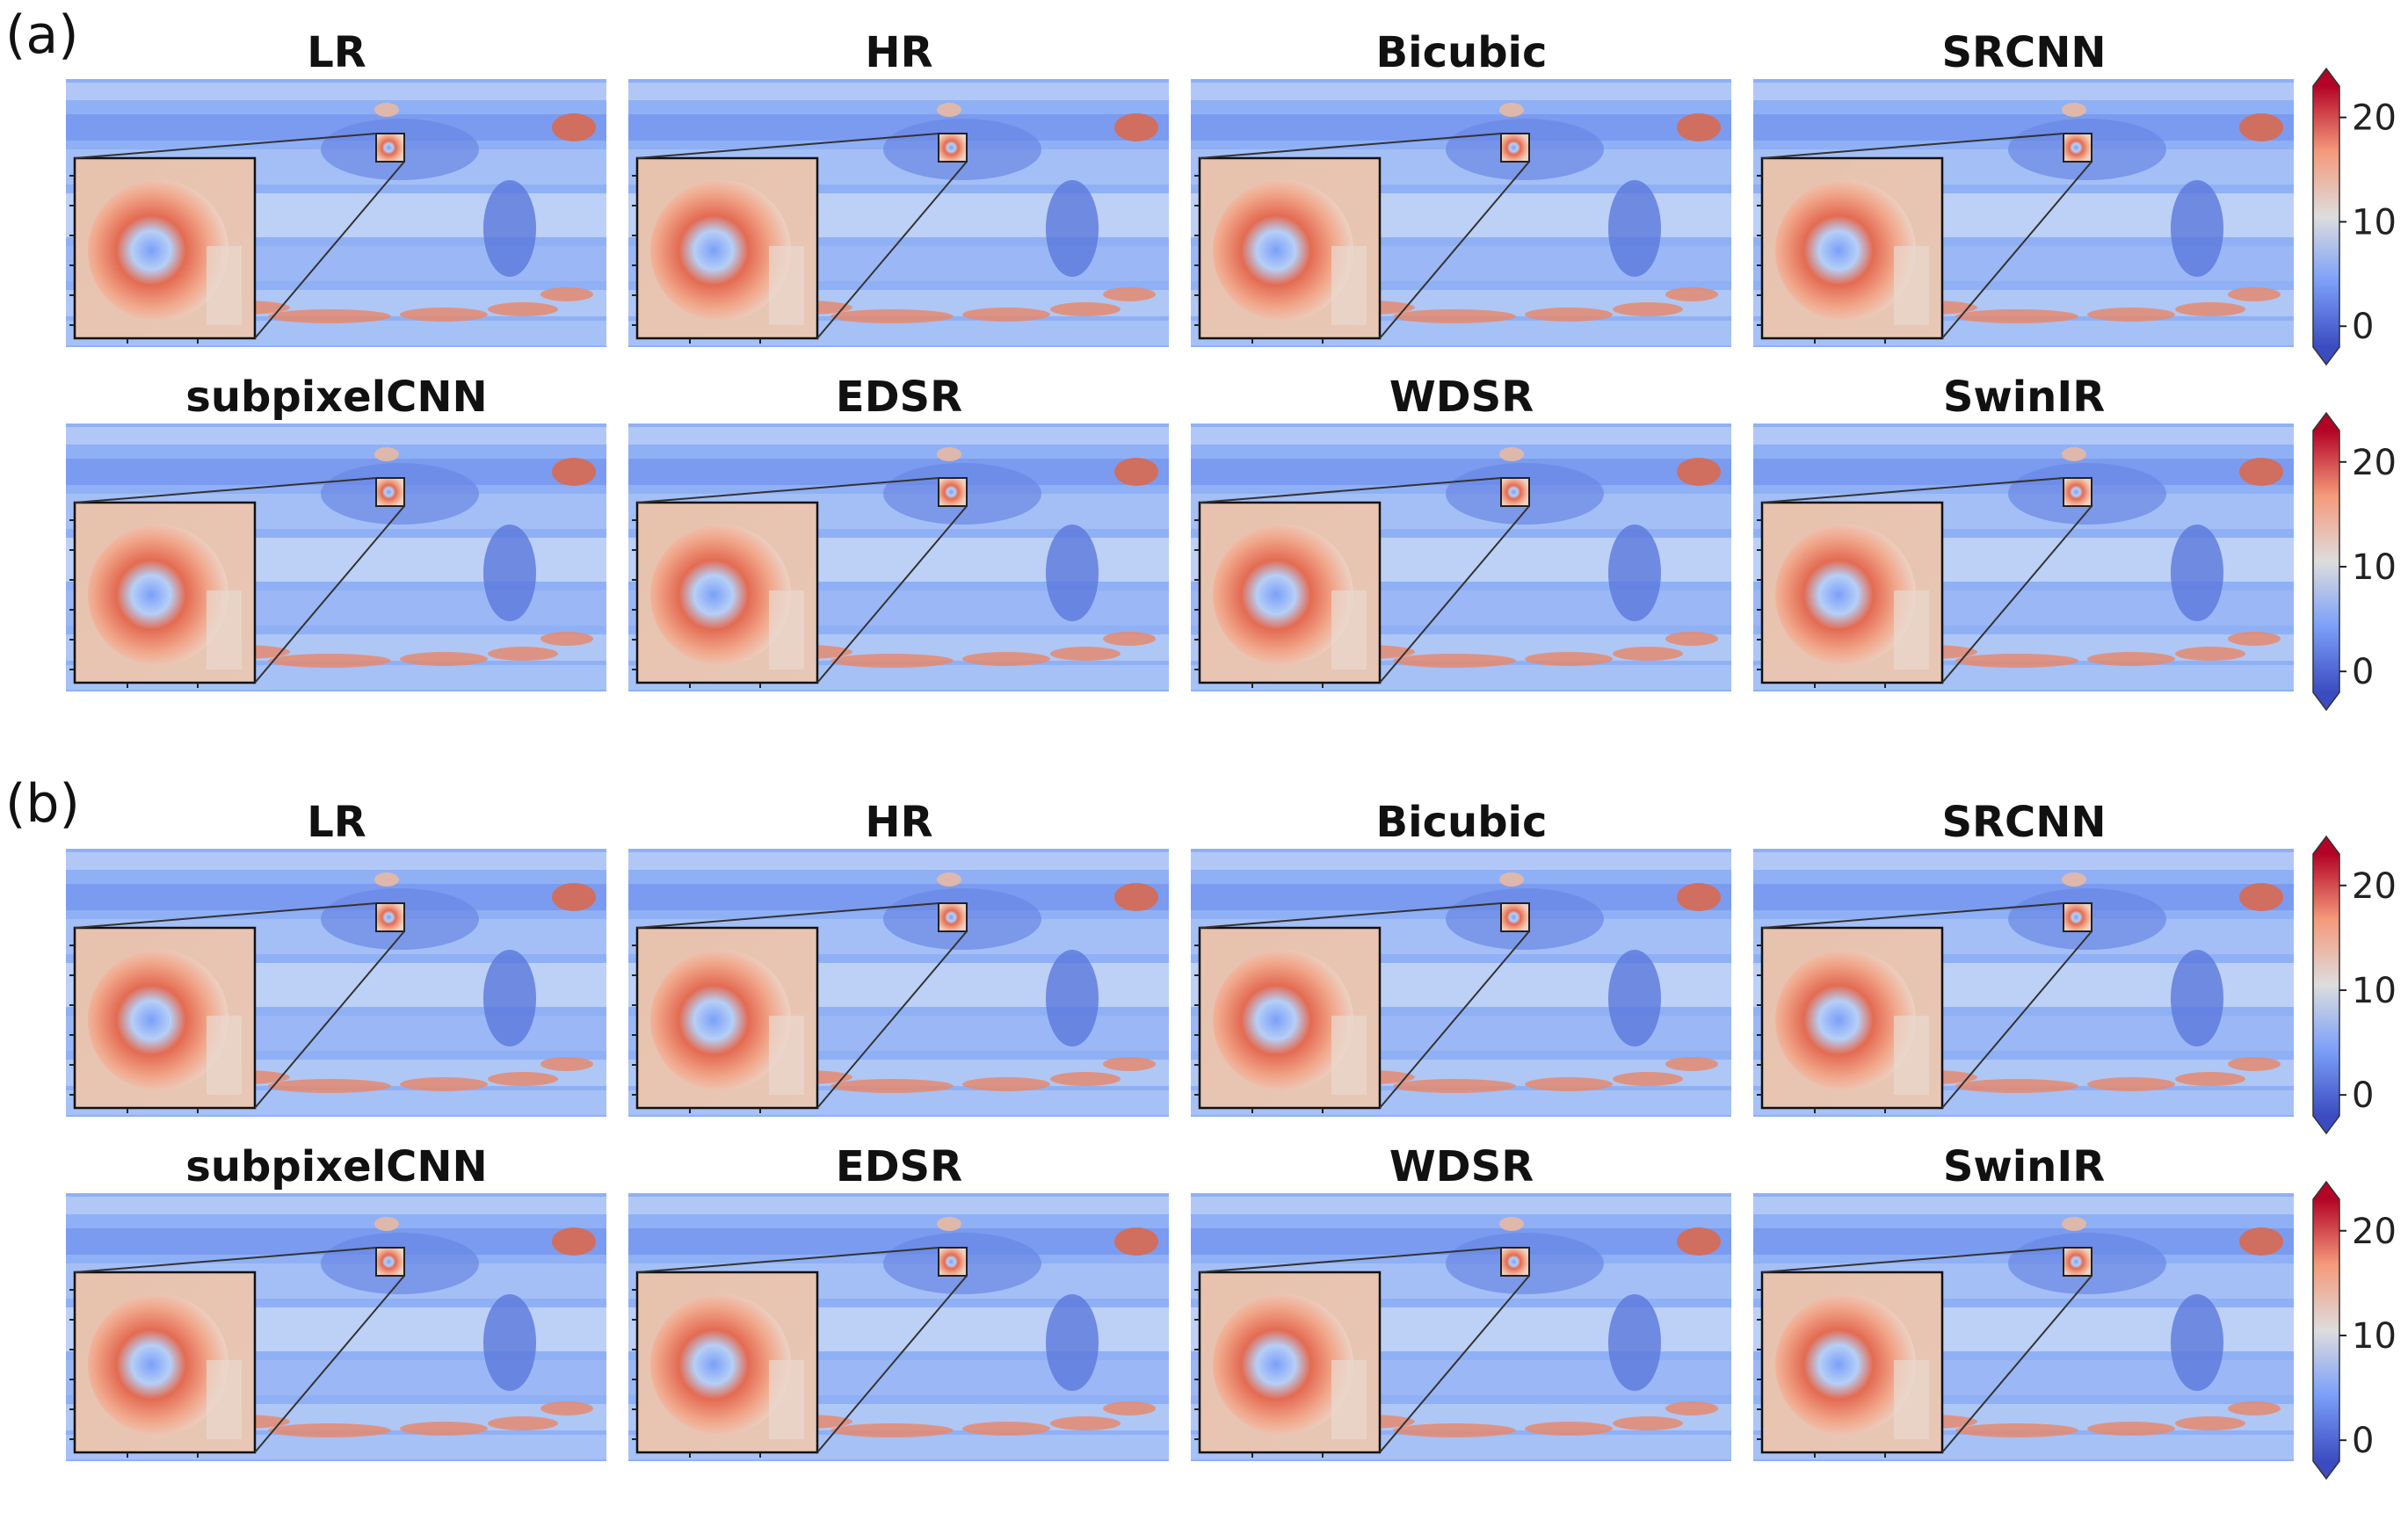  I want to click on title-b-r1-c3: SwinIR, so click(2024, 1166).